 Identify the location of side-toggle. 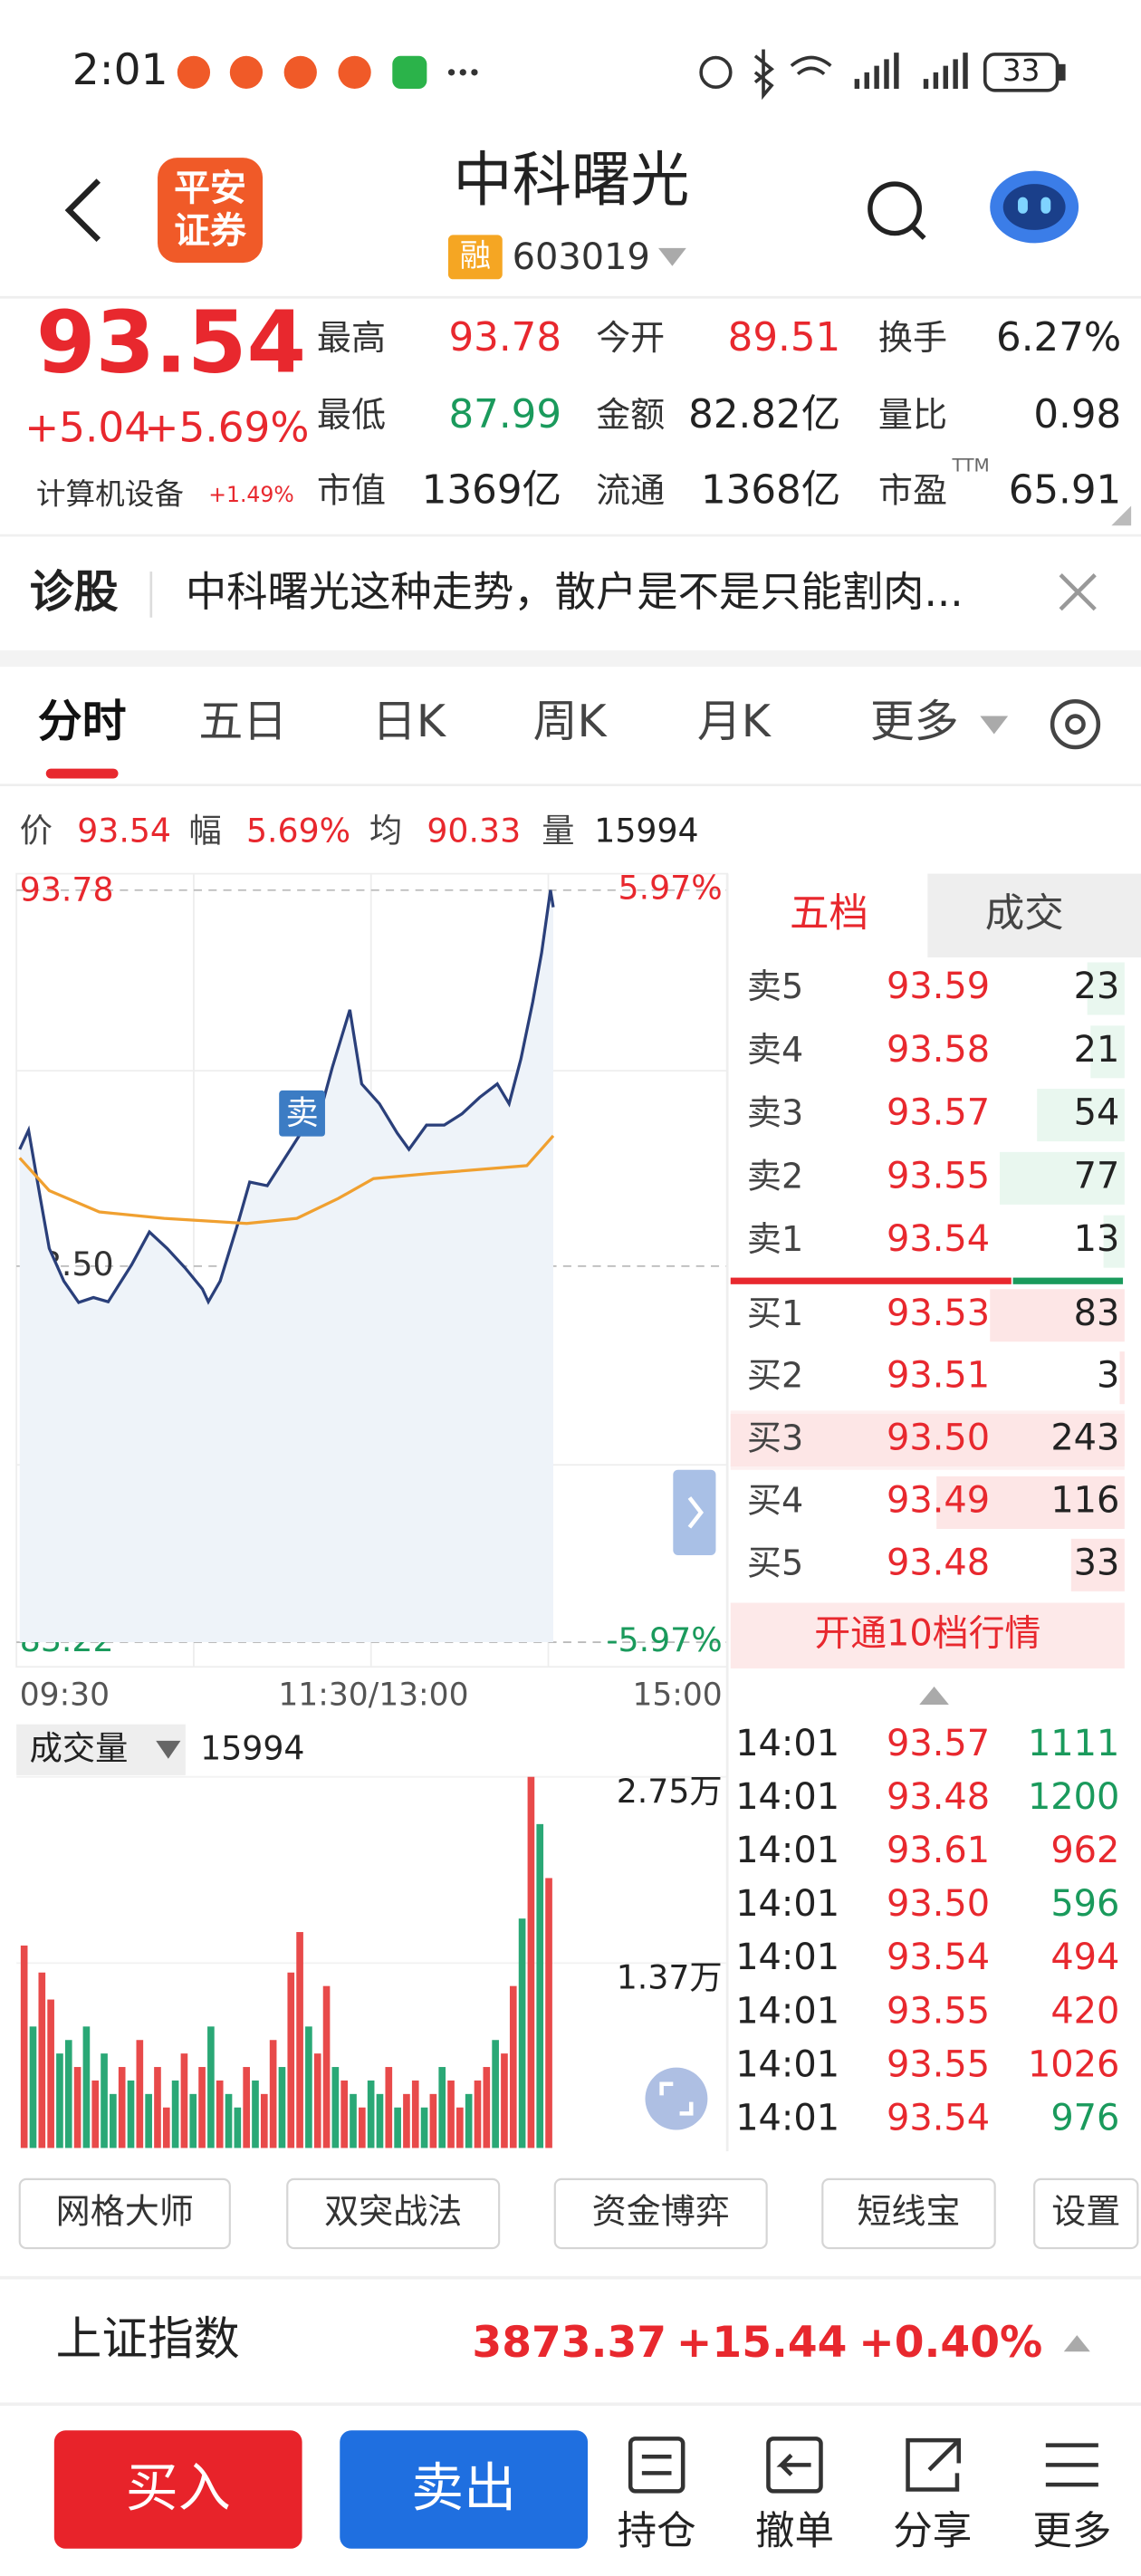
(695, 1512).